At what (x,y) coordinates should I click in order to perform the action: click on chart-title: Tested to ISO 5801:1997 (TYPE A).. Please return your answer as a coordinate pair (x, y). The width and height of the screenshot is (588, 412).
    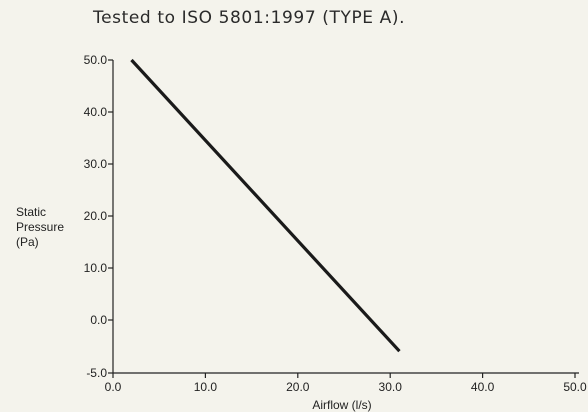
    Looking at the image, I should click on (249, 18).